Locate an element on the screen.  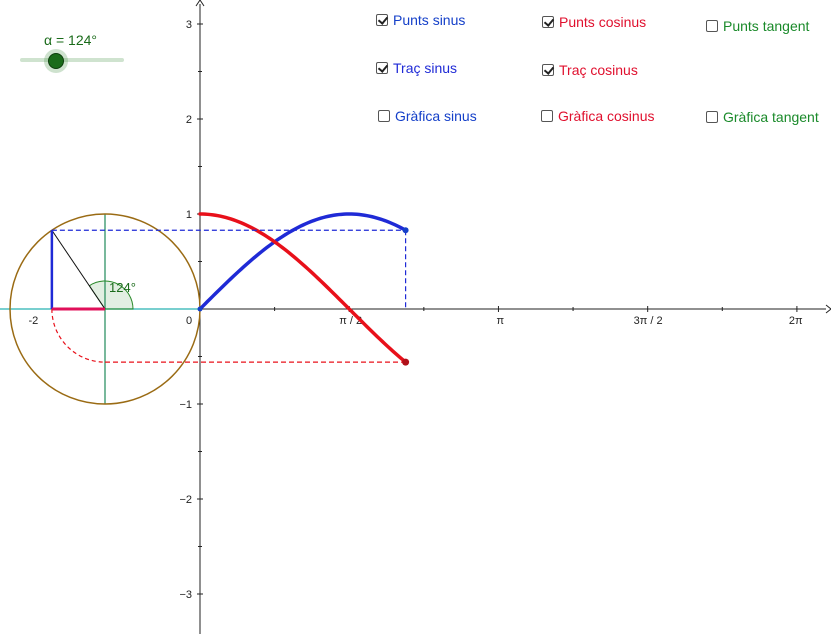
slider-track is located at coordinates (72, 60).